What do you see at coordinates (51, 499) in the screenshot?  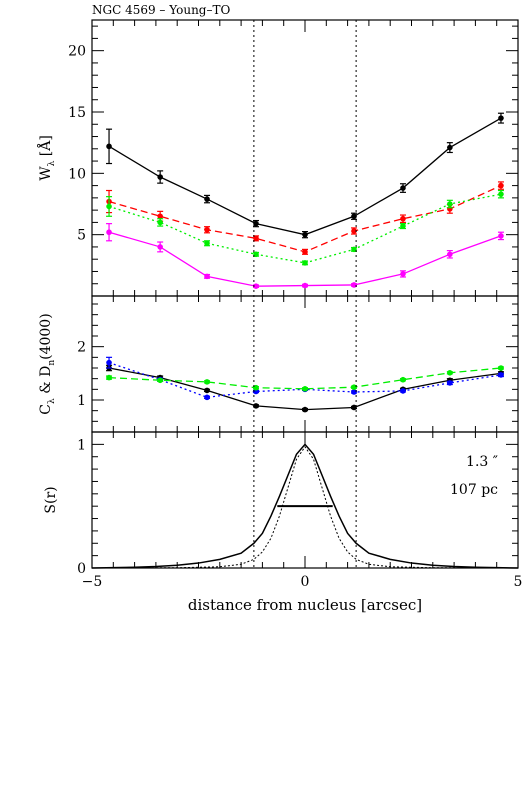 I see `bottom-ylabel: S(r)` at bounding box center [51, 499].